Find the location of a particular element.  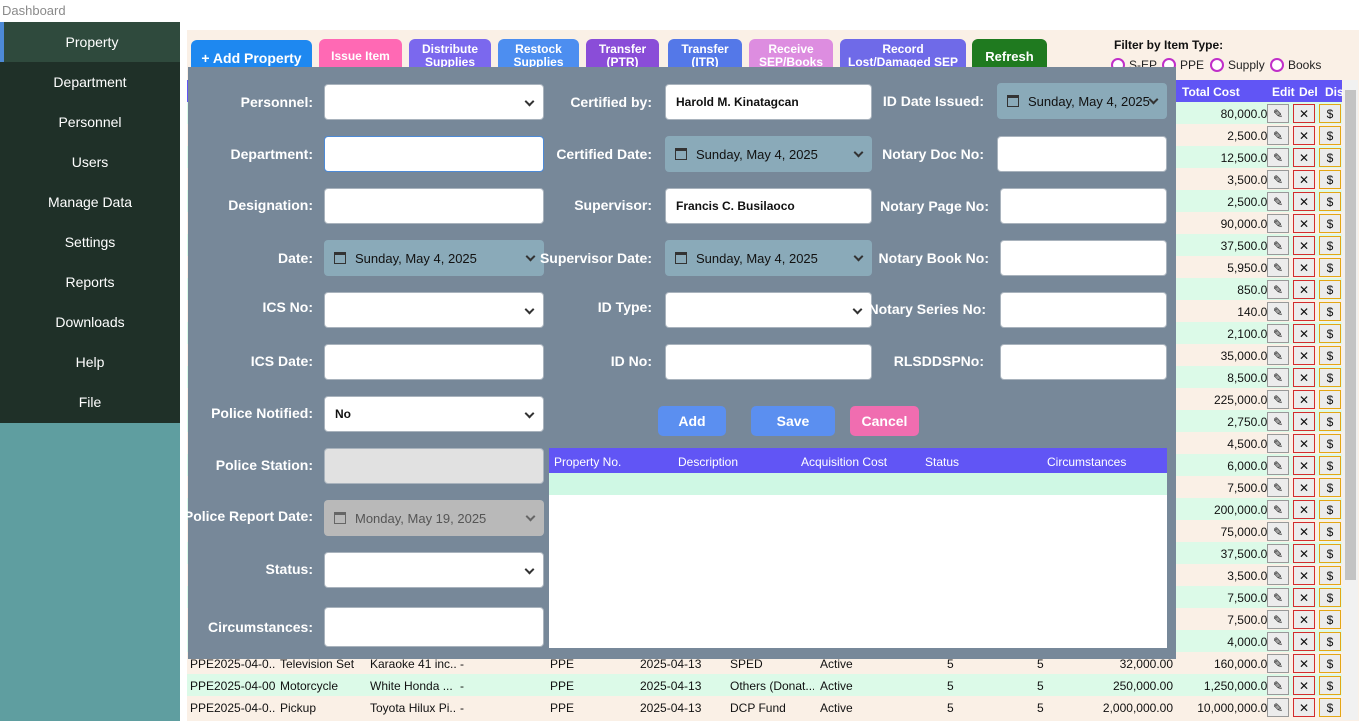

supervisor-date-picker: Sunday, May 4, 2025 is located at coordinates (768, 258).